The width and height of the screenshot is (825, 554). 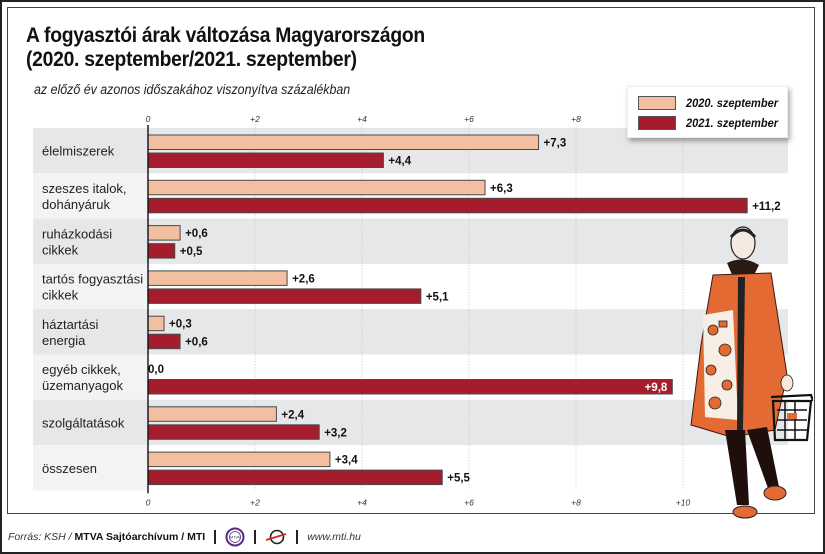 I want to click on mtva-logo-icon: MTVA, so click(x=235, y=537).